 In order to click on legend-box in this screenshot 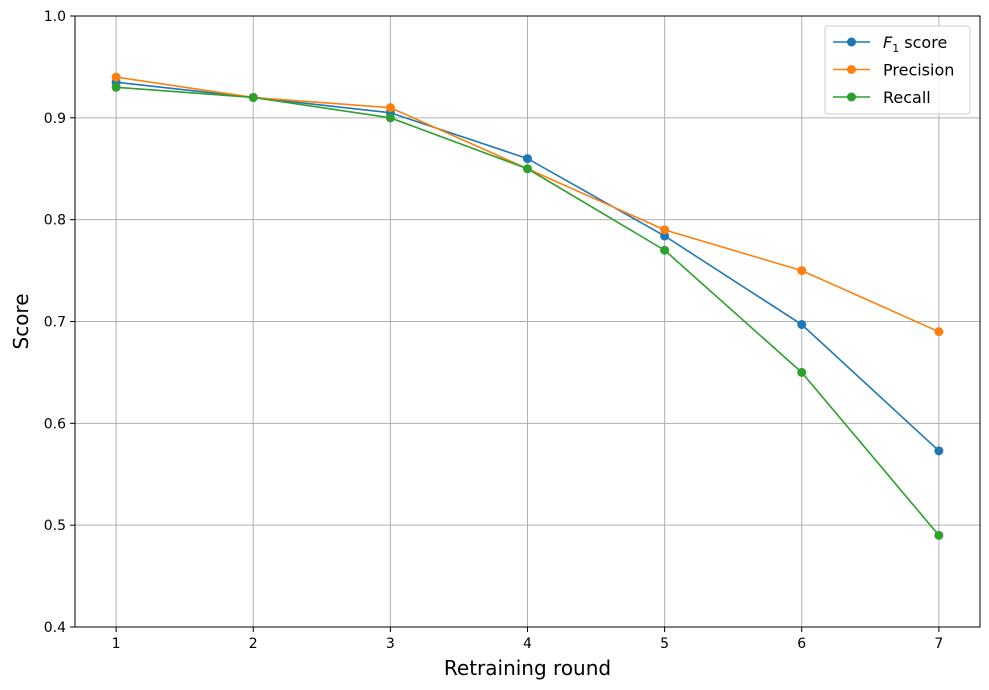, I will do `click(897, 70)`.